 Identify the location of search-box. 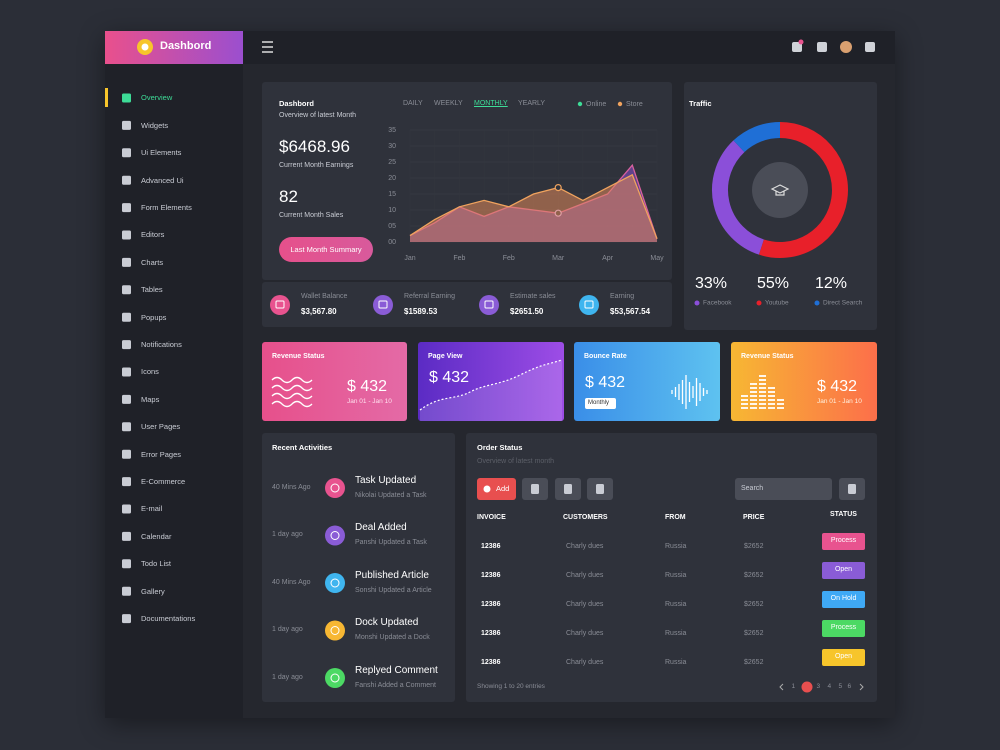
(783, 489).